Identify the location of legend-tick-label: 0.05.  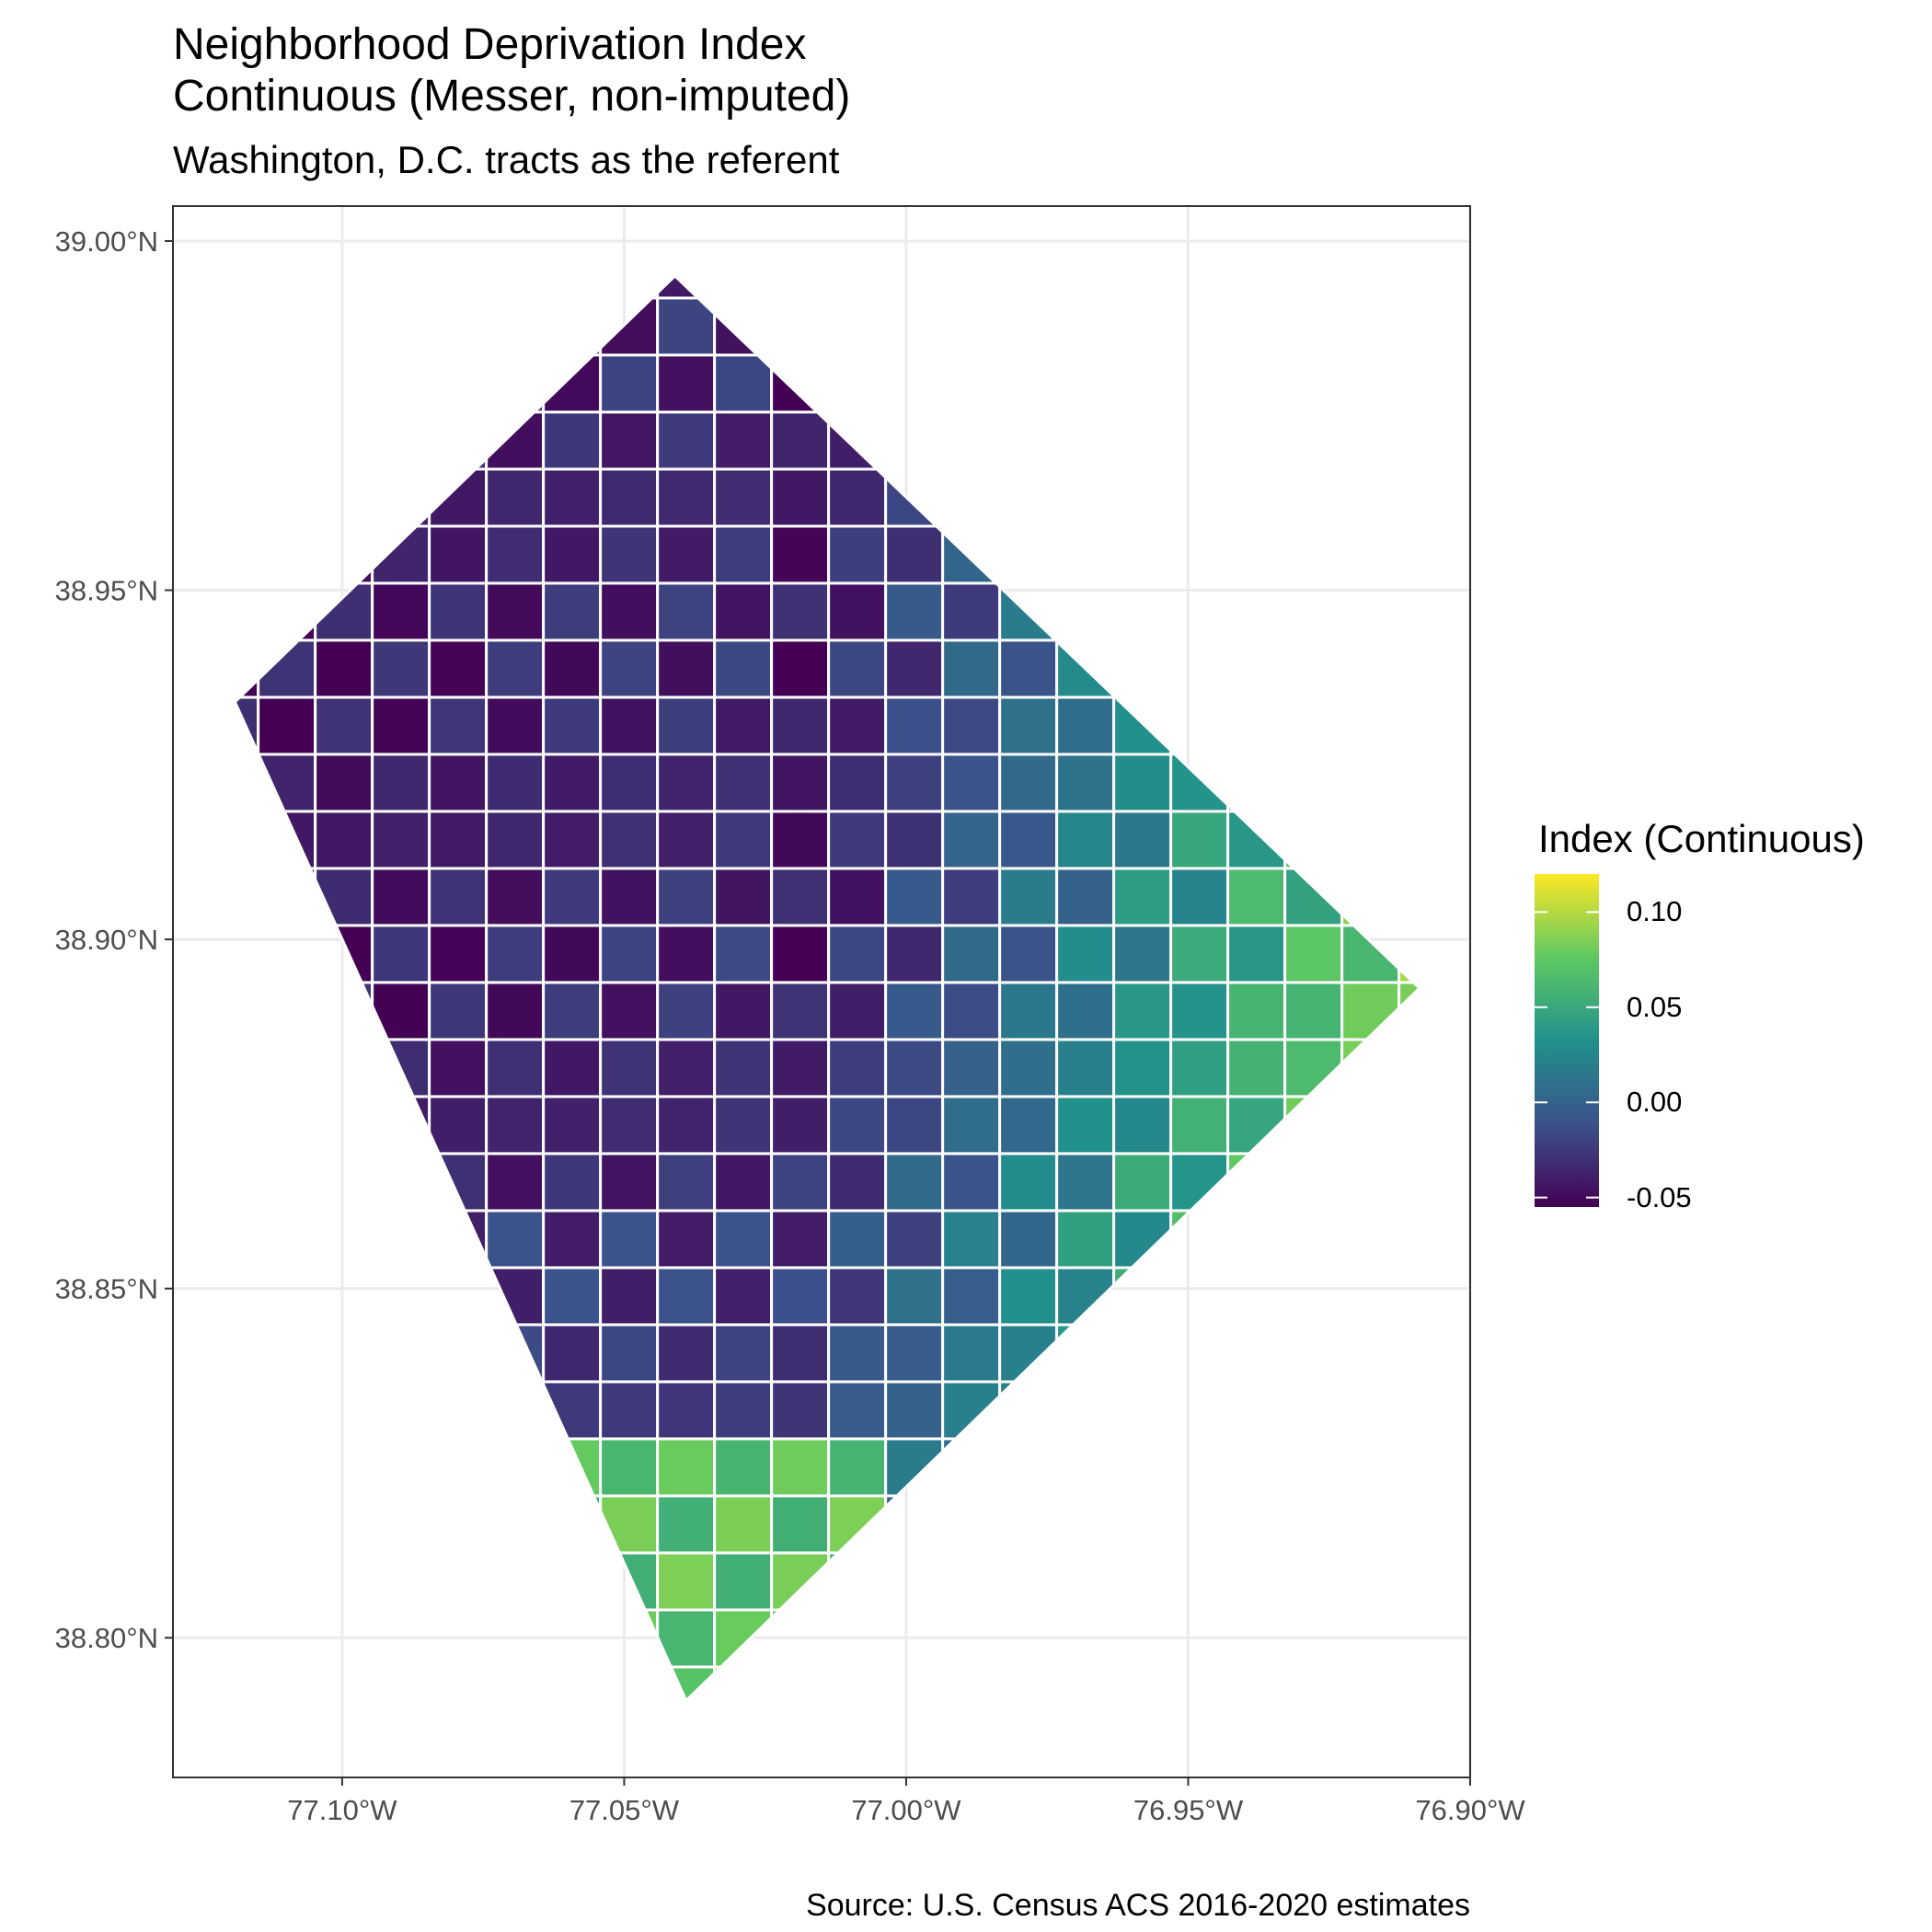
(1655, 1006).